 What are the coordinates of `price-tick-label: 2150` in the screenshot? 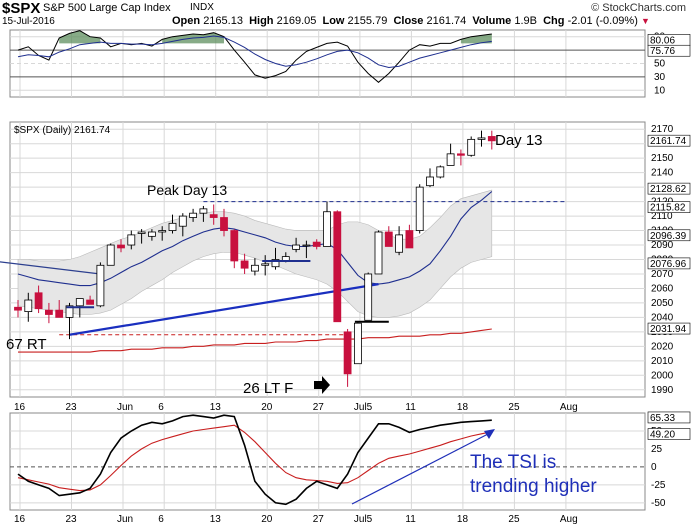 It's located at (662, 158).